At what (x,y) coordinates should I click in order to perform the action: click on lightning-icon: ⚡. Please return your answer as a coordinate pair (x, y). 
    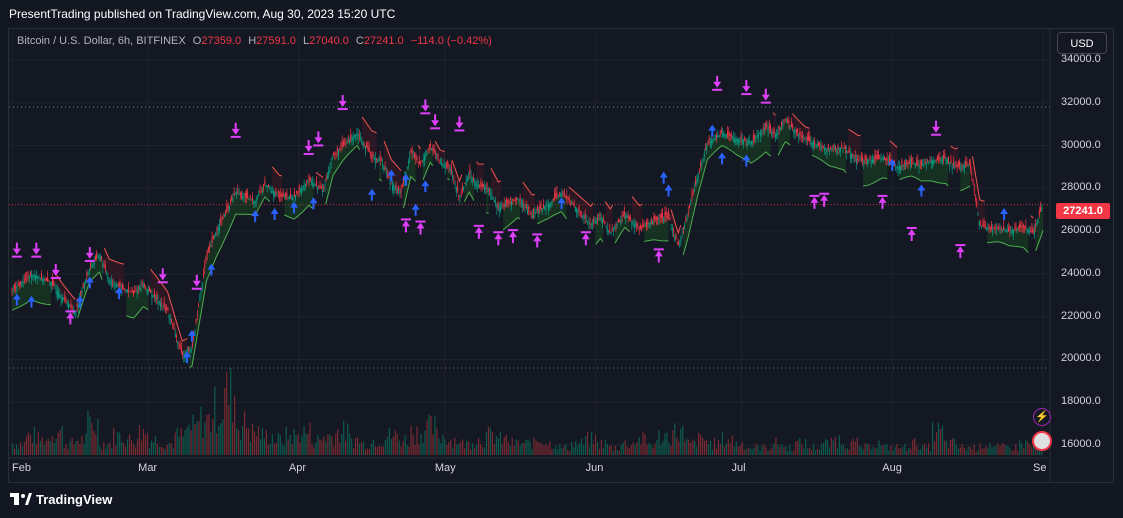
    Looking at the image, I should click on (1042, 417).